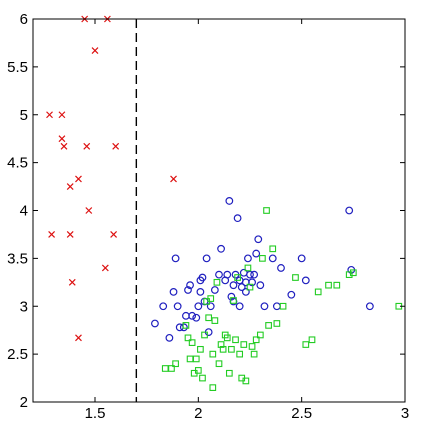  I want to click on y-tick-label: 6, so click(24, 19).